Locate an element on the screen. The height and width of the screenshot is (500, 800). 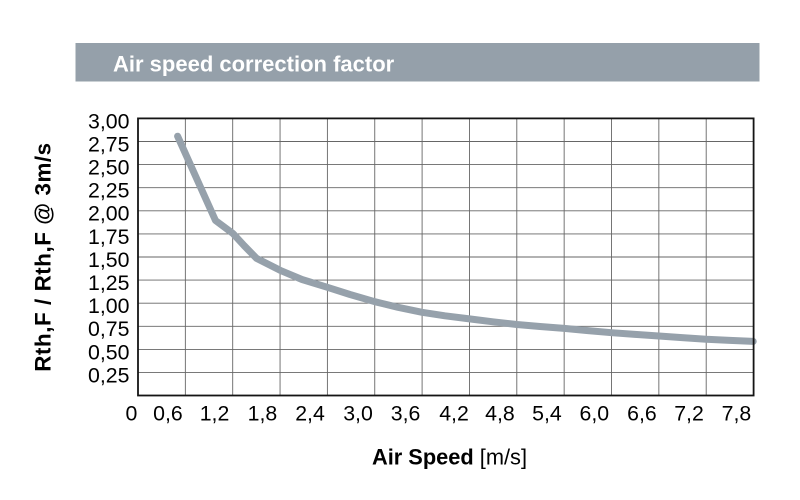
svg-text: 0,50 is located at coordinates (109, 352).